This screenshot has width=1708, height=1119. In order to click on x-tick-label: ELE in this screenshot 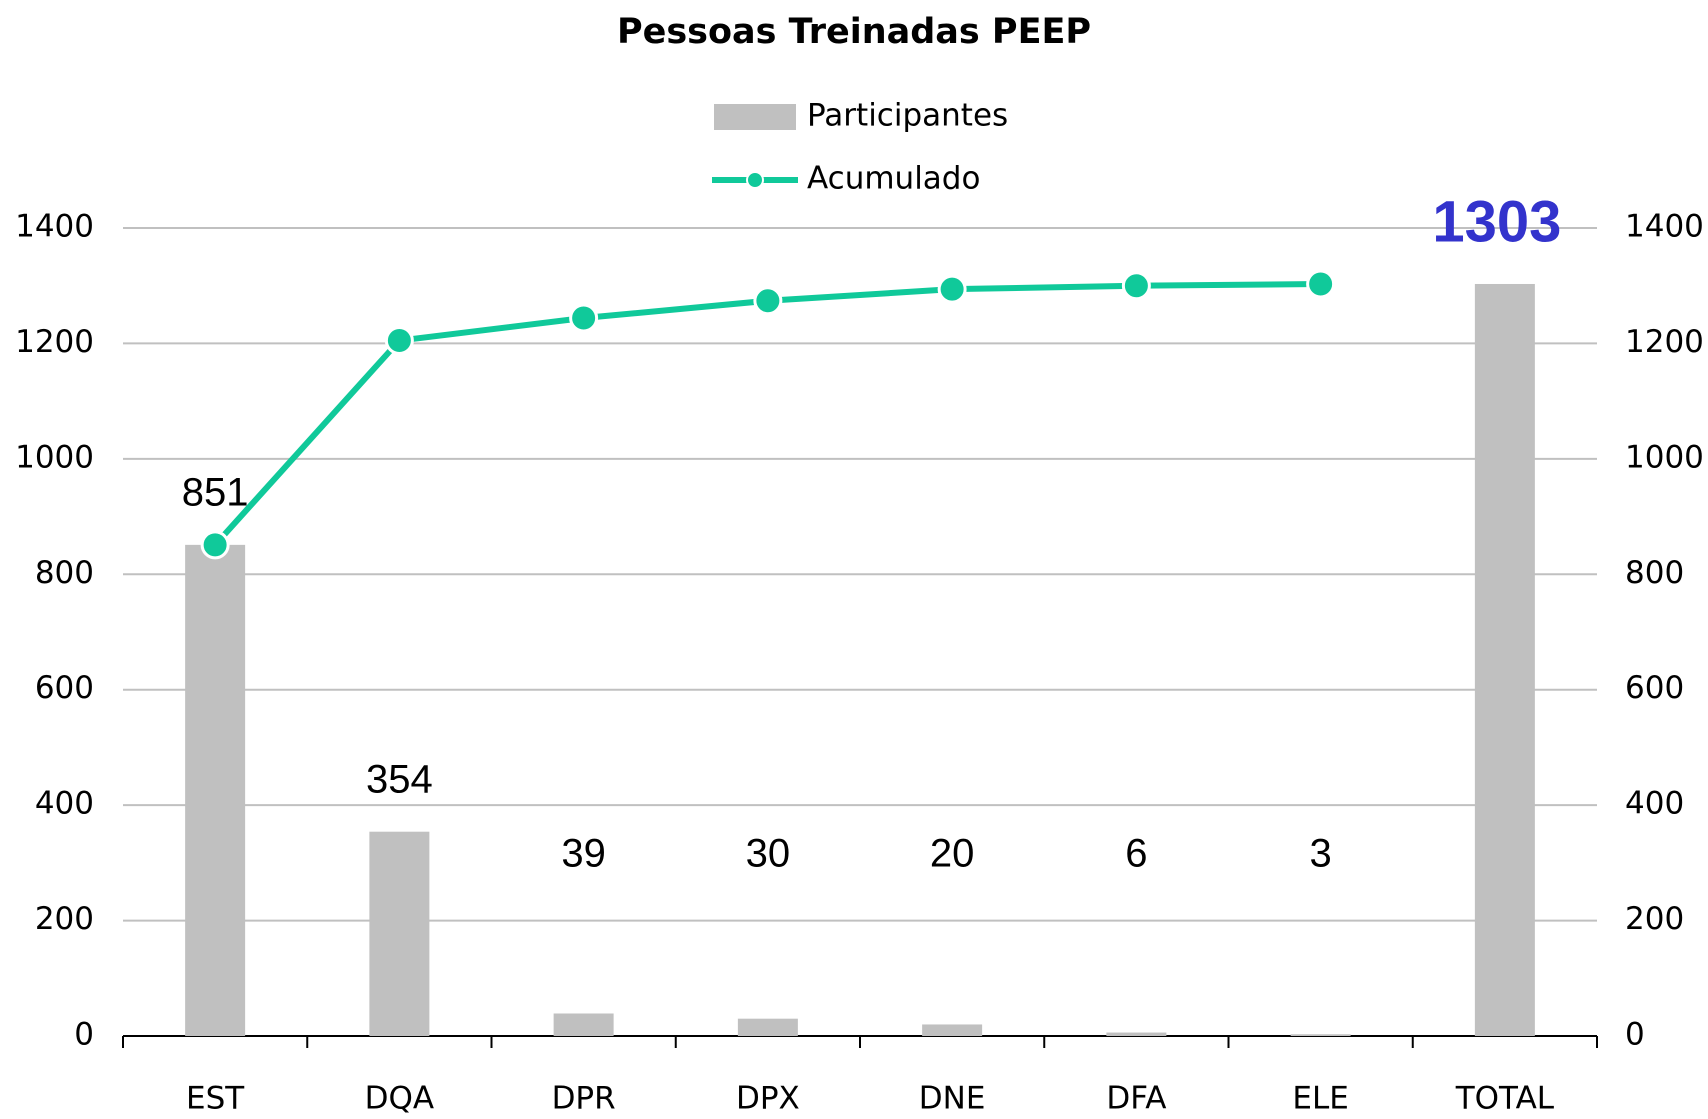, I will do `click(1320, 1099)`.